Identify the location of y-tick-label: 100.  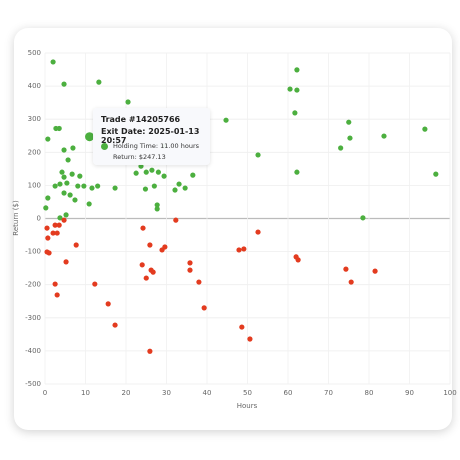
(34, 185).